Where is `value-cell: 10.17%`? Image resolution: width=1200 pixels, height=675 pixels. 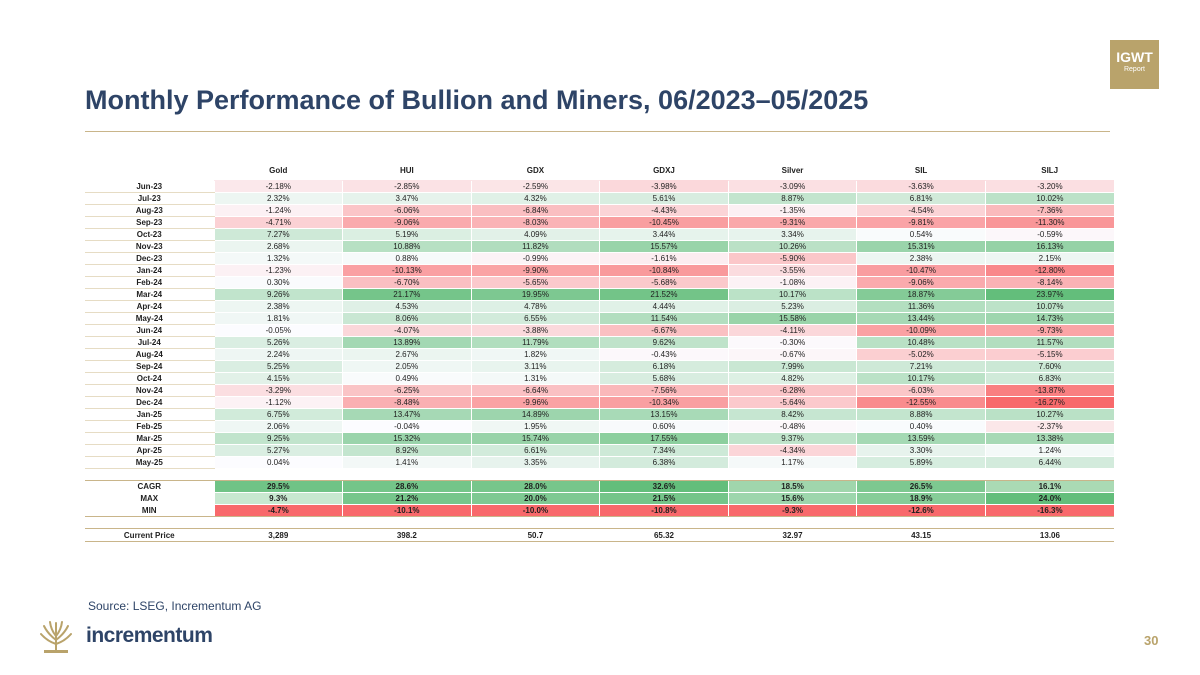 value-cell: 10.17% is located at coordinates (792, 294).